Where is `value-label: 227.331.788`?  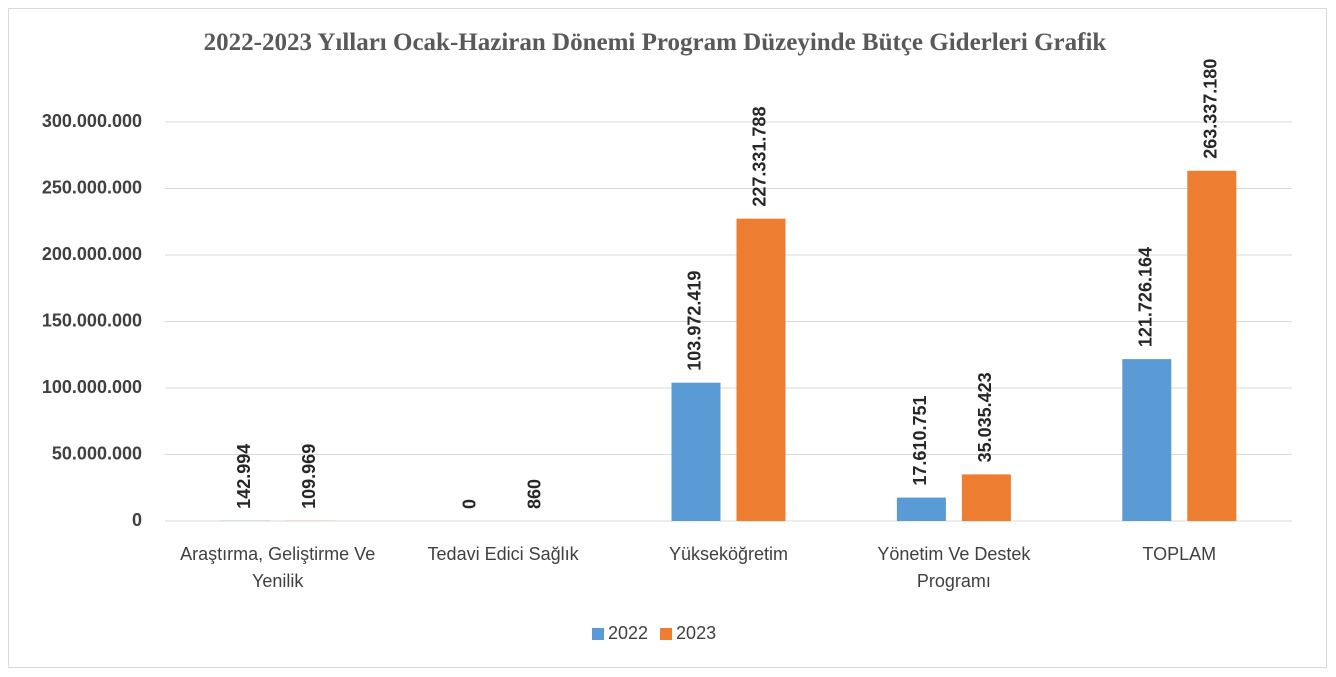 value-label: 227.331.788 is located at coordinates (760, 157).